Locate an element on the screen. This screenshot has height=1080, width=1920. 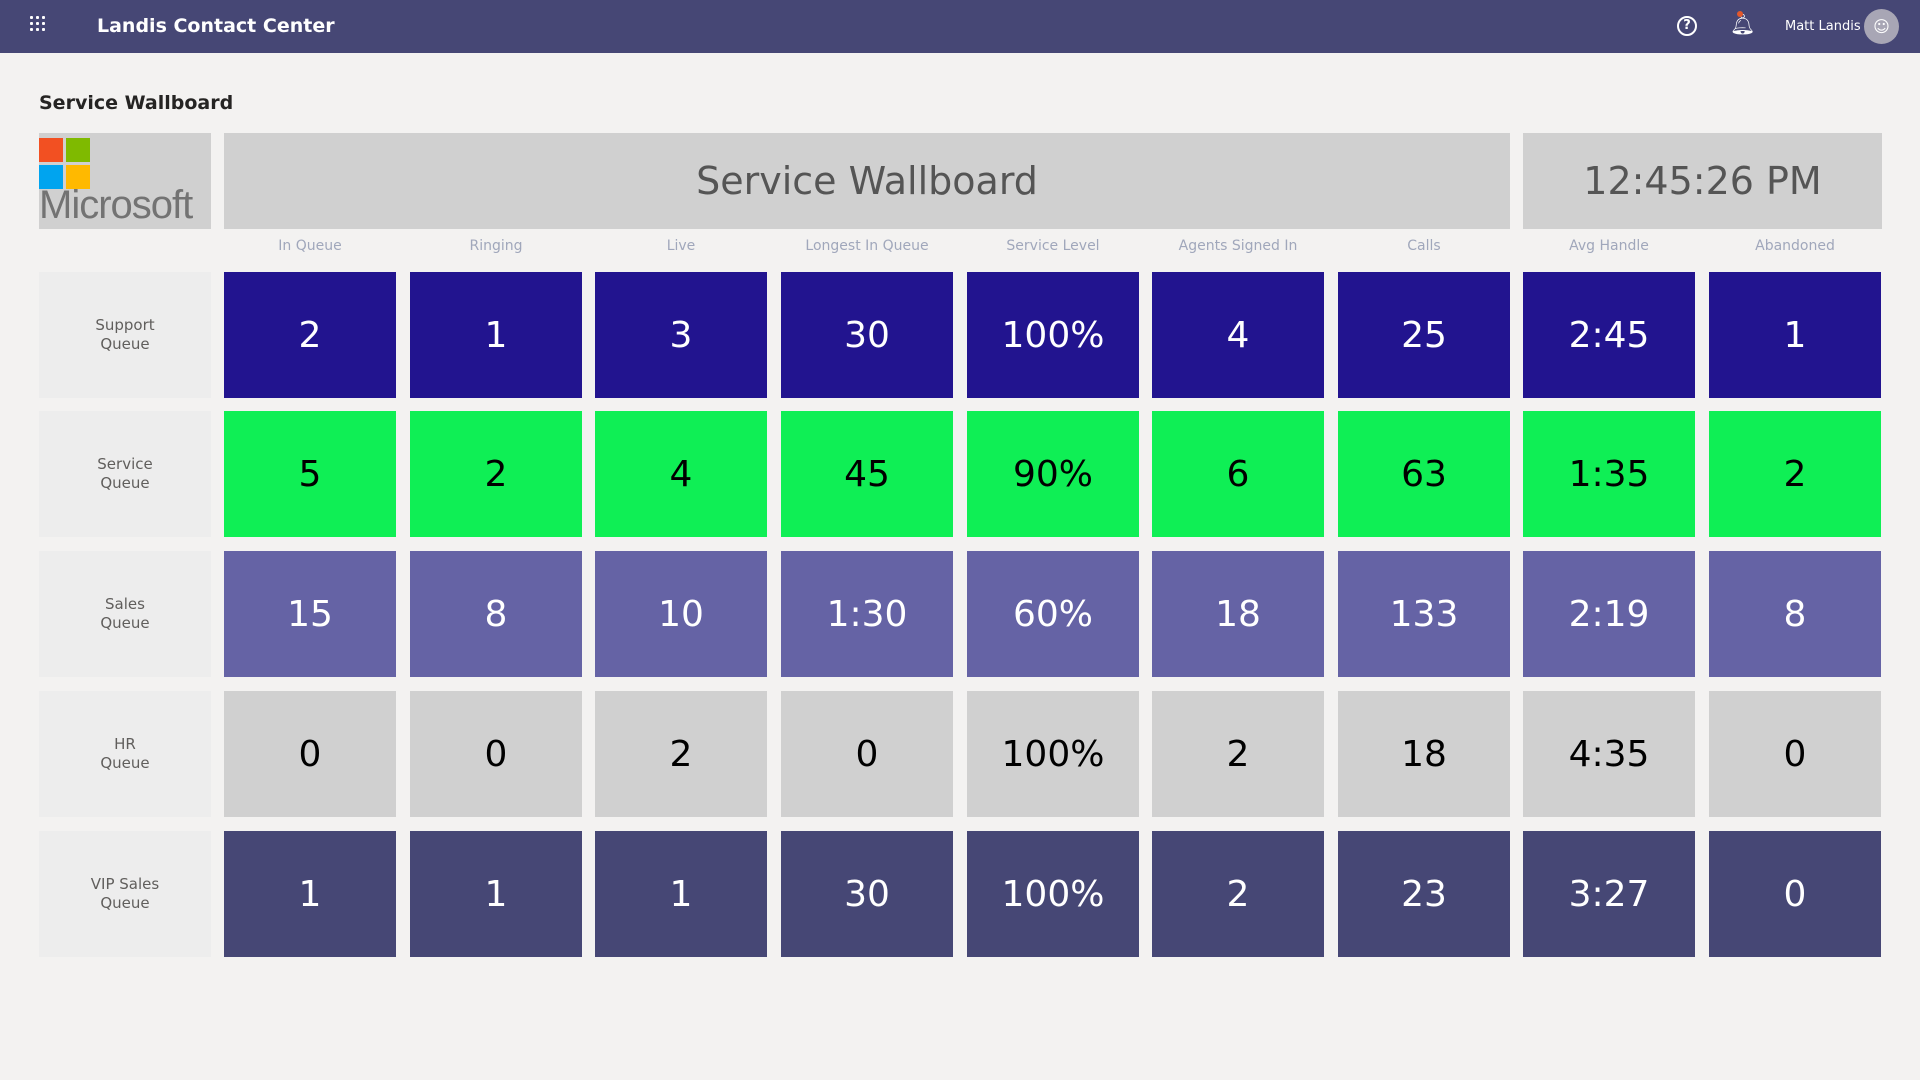
wallboard-title: Service Wallboard is located at coordinates (867, 181).